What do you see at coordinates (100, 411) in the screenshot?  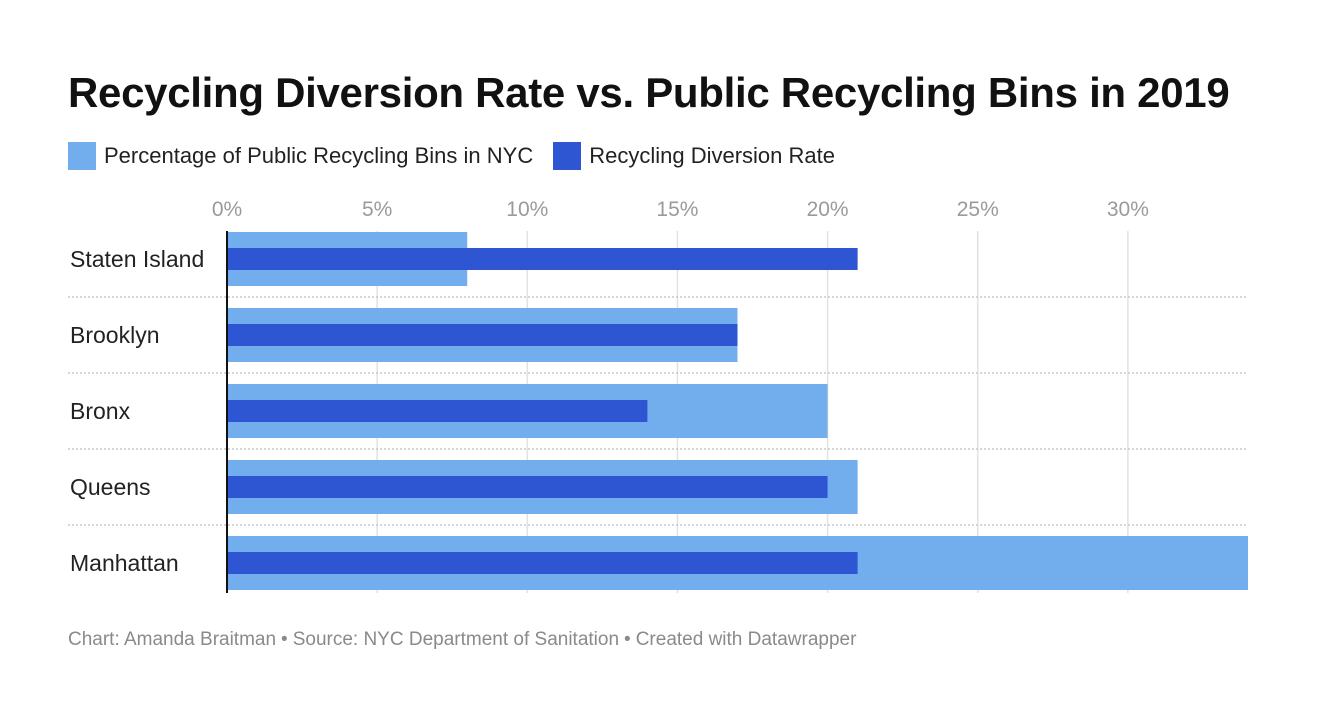 I see `category-label: Bronx` at bounding box center [100, 411].